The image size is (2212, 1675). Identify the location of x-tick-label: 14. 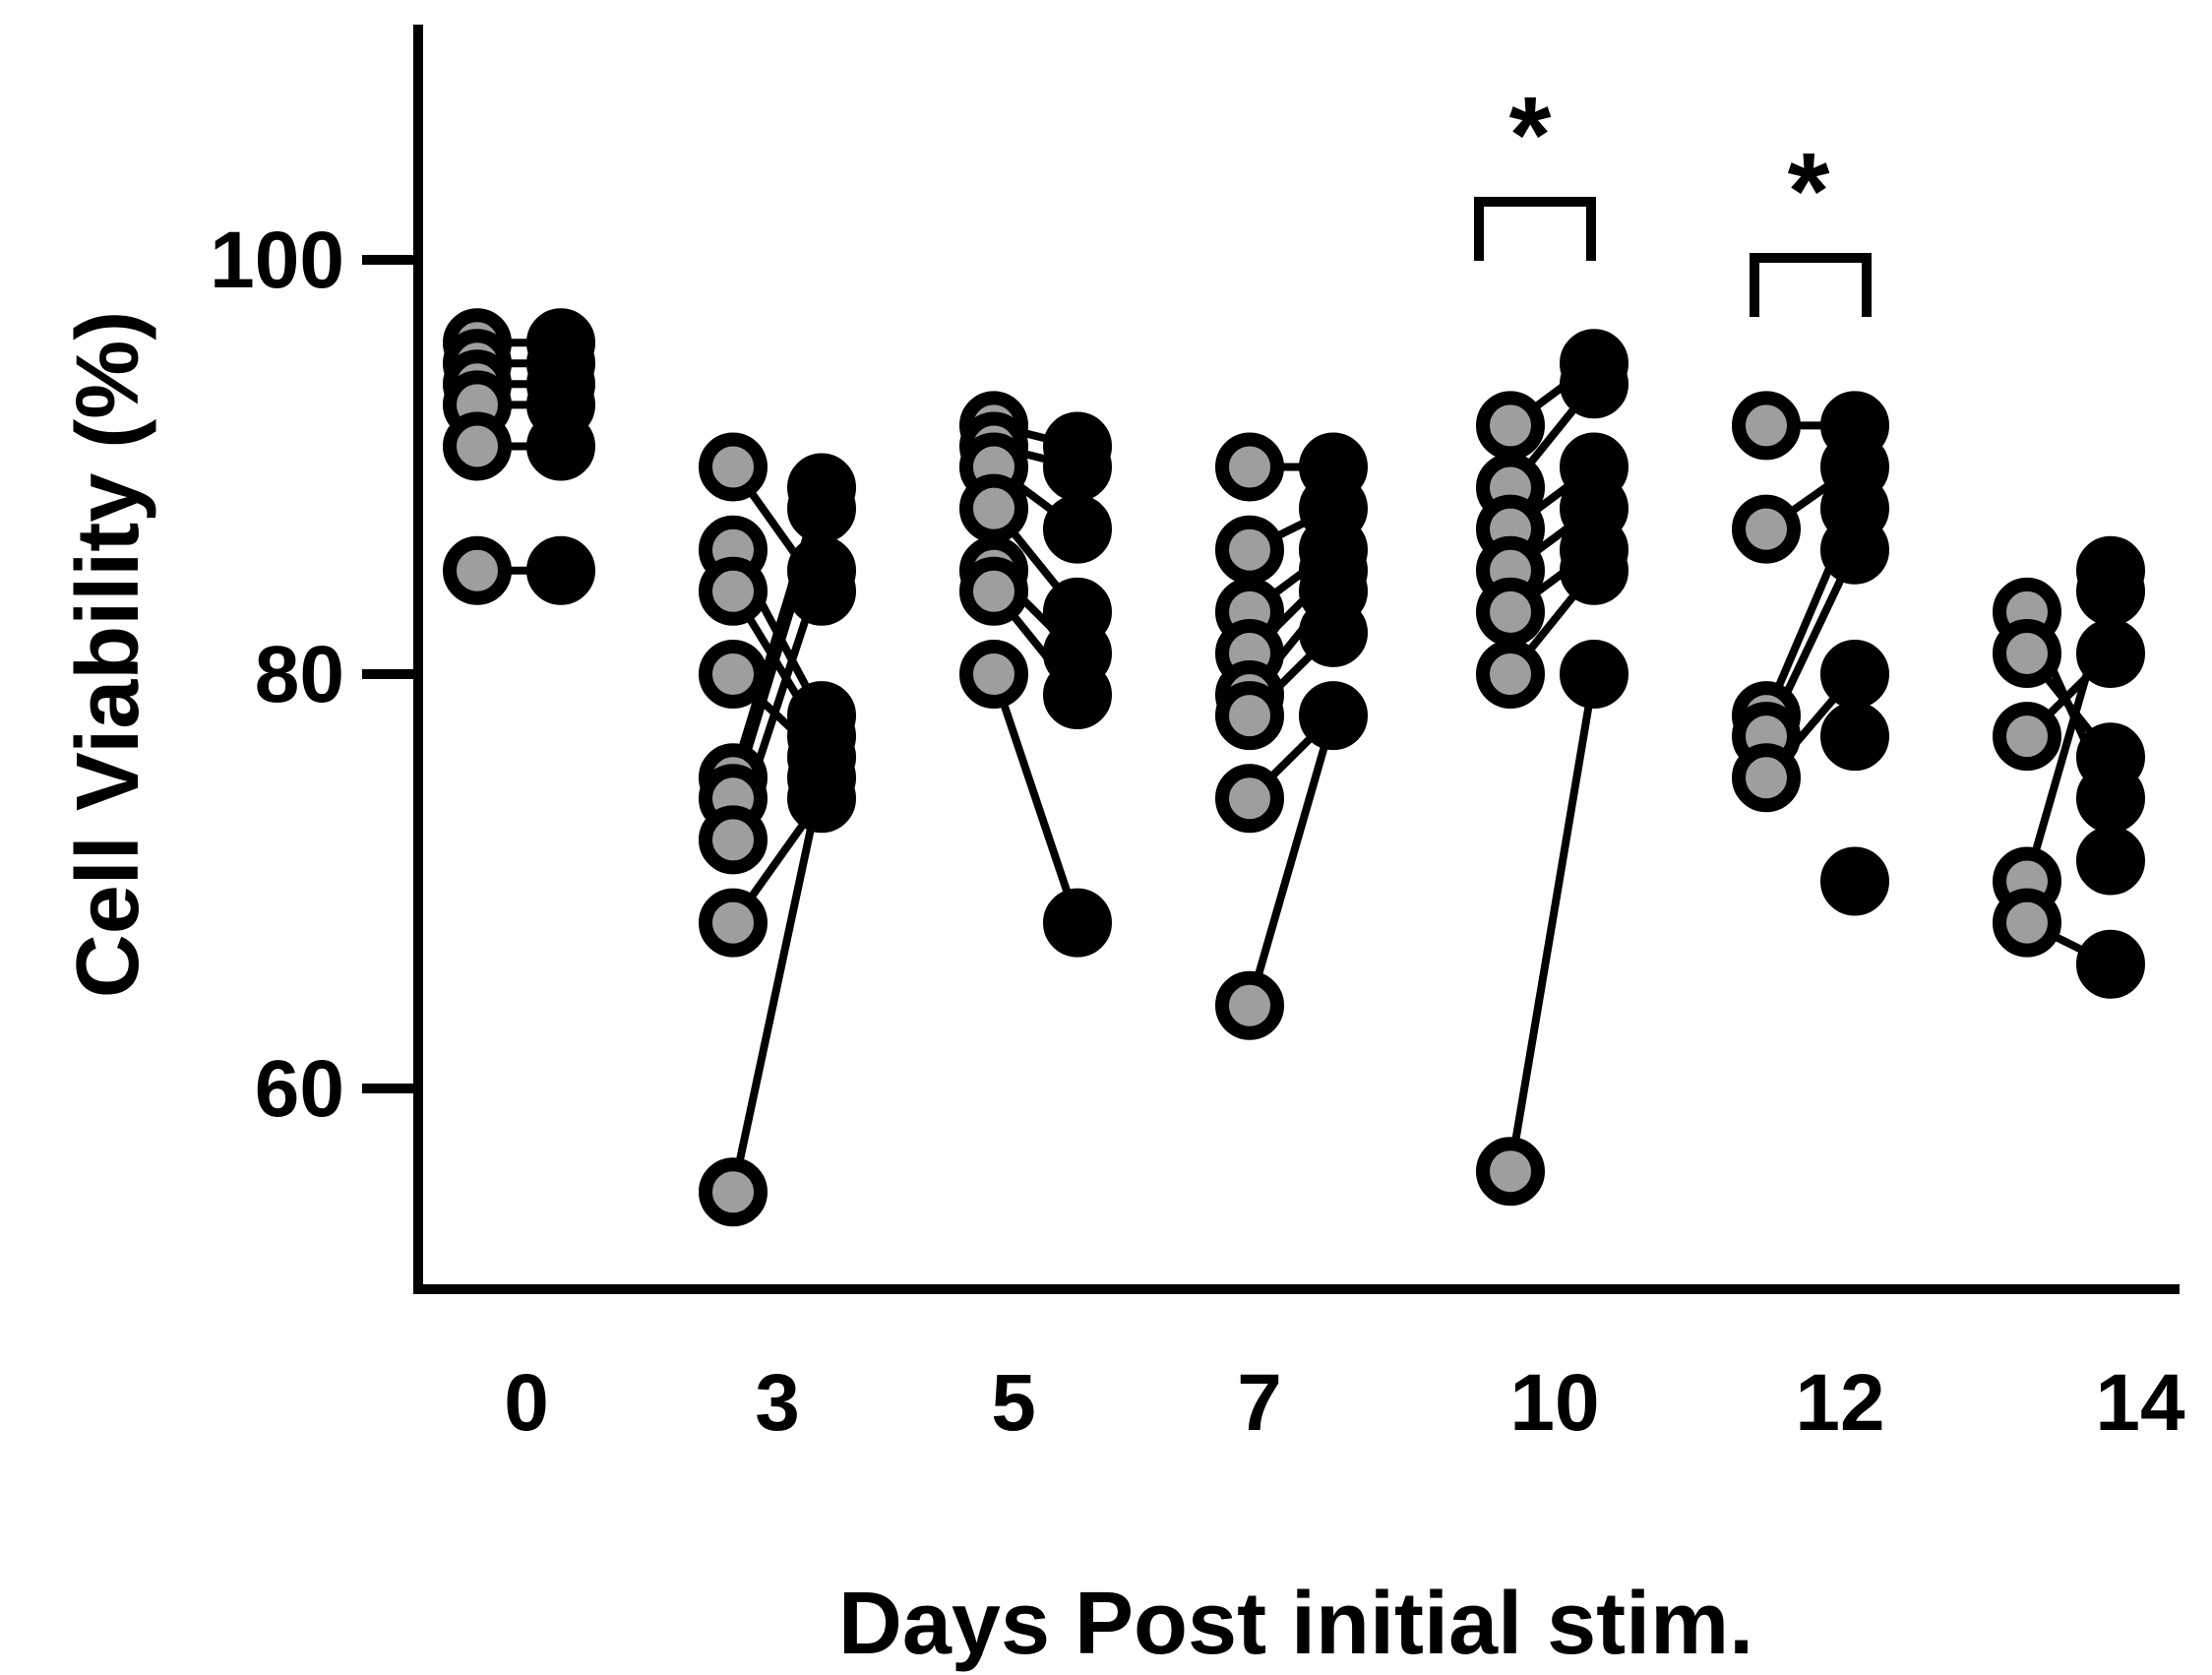
(2140, 1403).